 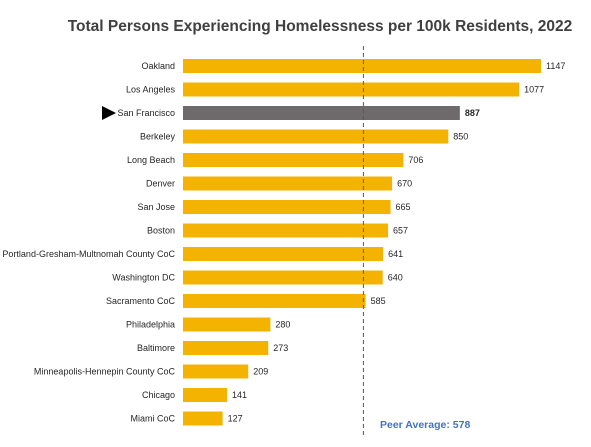 What do you see at coordinates (158, 395) in the screenshot?
I see `category-label: Chicago` at bounding box center [158, 395].